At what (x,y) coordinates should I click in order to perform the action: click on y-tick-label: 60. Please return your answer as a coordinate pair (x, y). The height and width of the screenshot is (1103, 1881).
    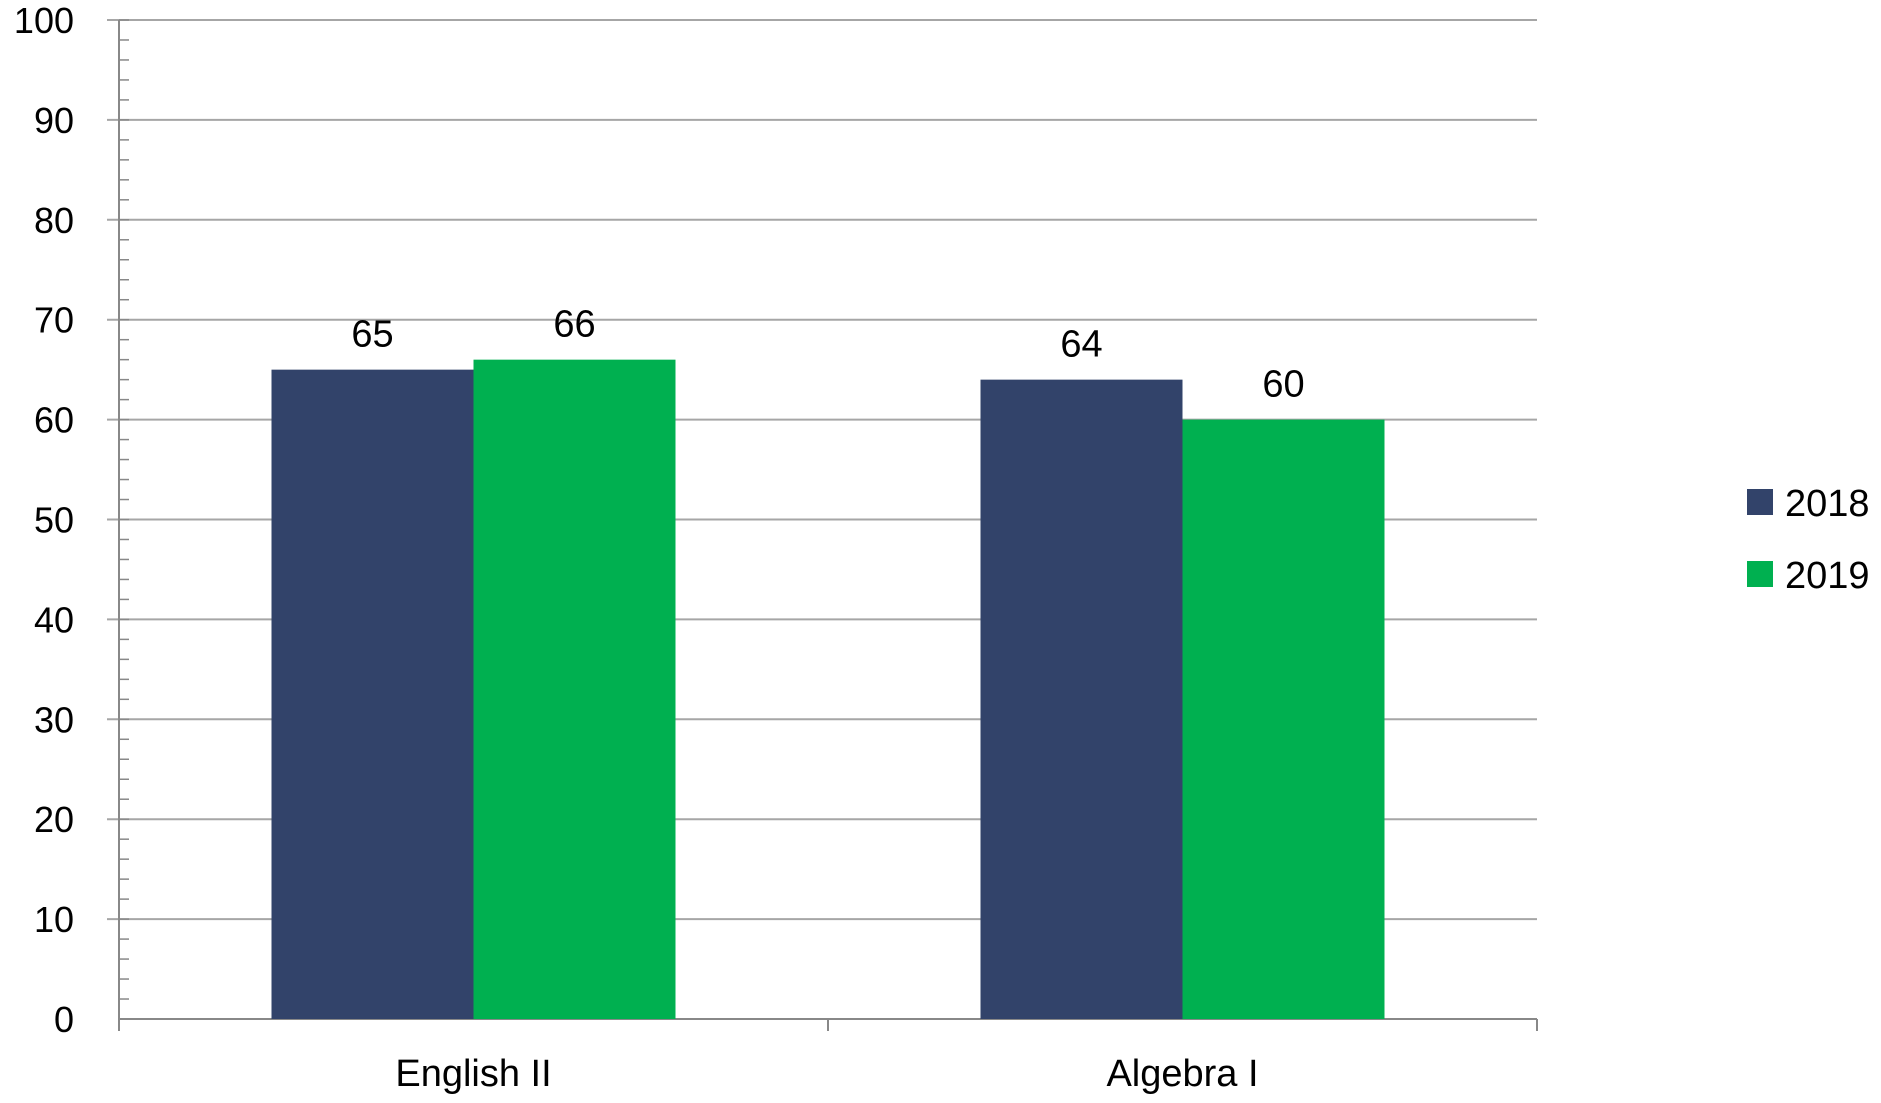
    Looking at the image, I should click on (54, 420).